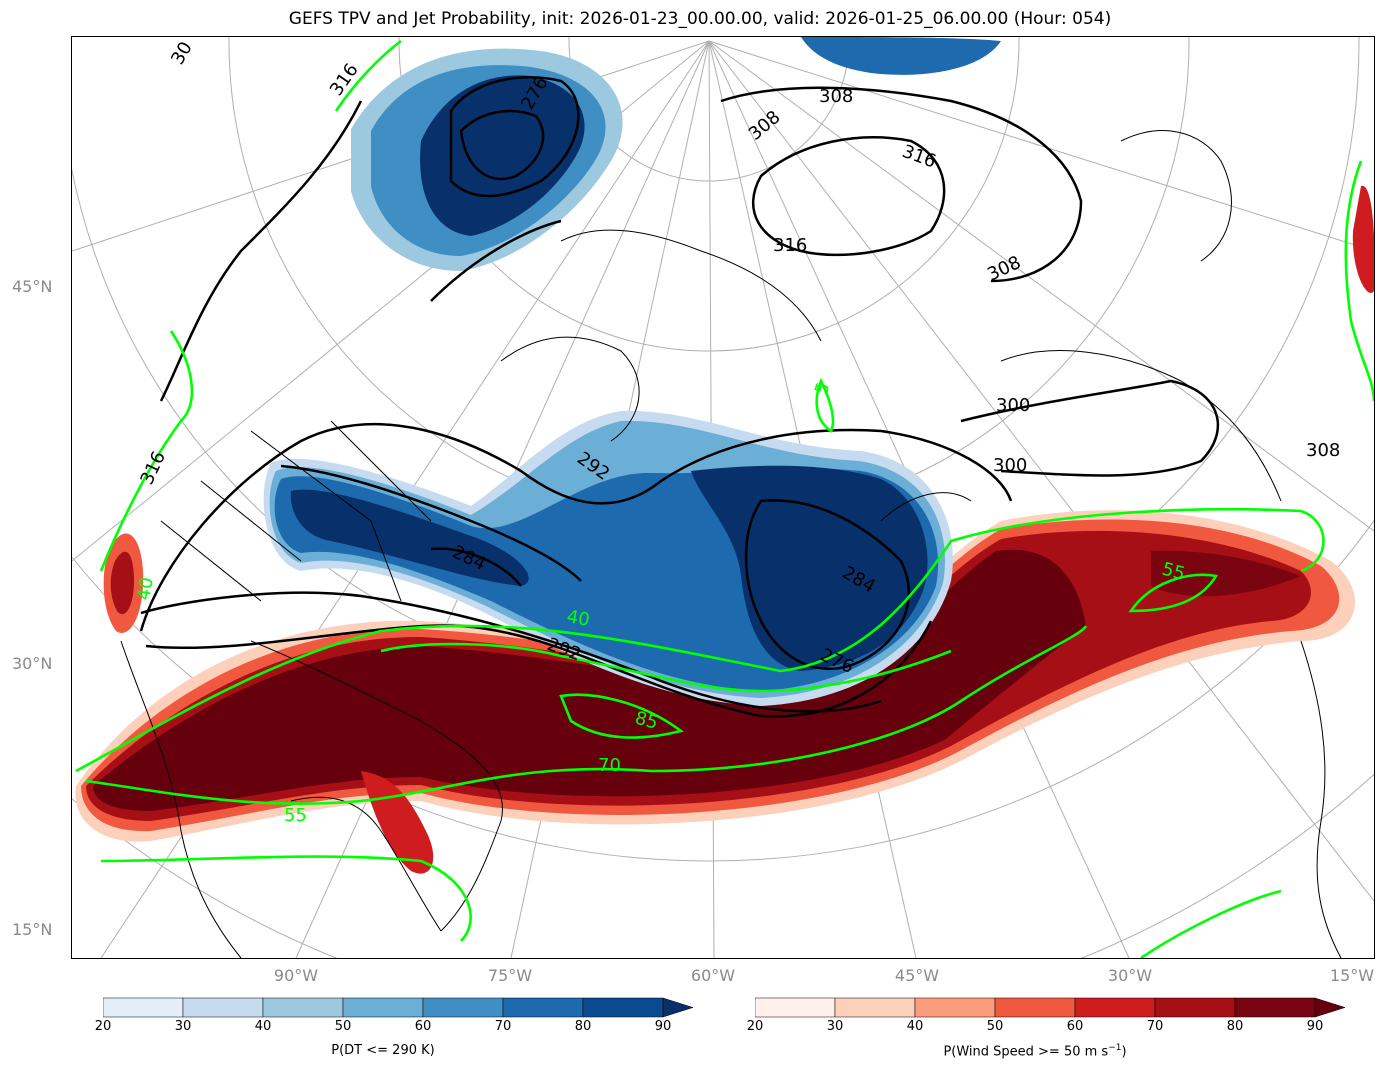 The width and height of the screenshot is (1400, 1084). I want to click on jet-label: 55, so click(295, 815).